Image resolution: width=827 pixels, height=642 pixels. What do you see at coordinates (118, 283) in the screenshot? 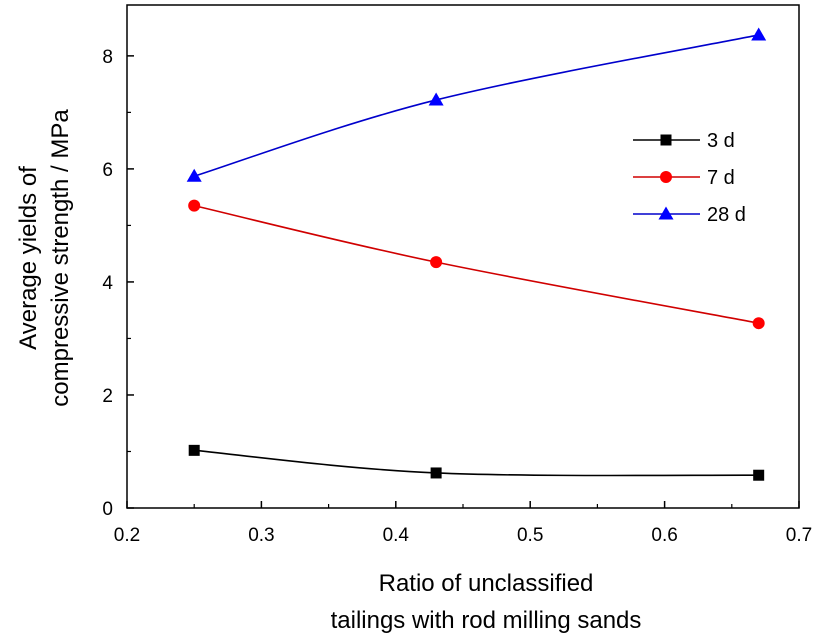
I see `y-axis: 0 2 4 6 8` at bounding box center [118, 283].